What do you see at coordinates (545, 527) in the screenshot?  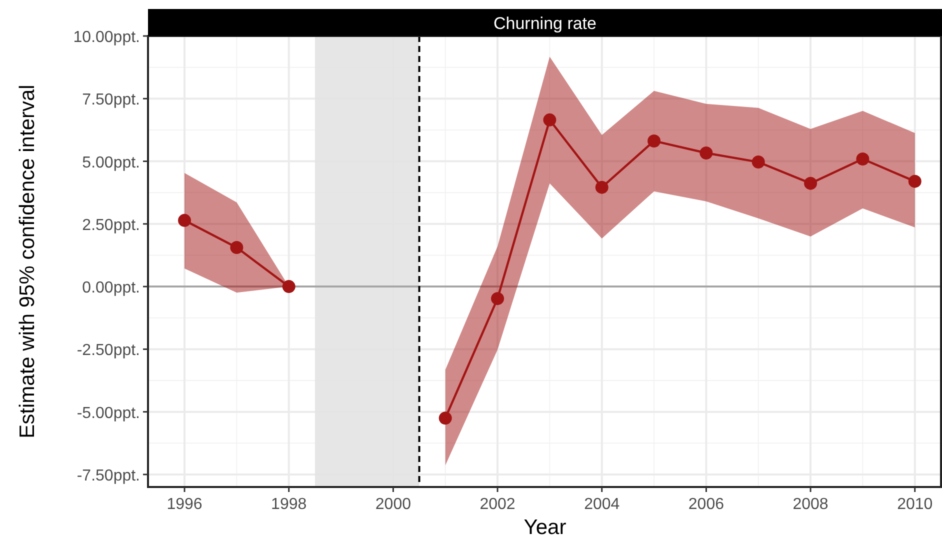 I see `x-axis-title: Year` at bounding box center [545, 527].